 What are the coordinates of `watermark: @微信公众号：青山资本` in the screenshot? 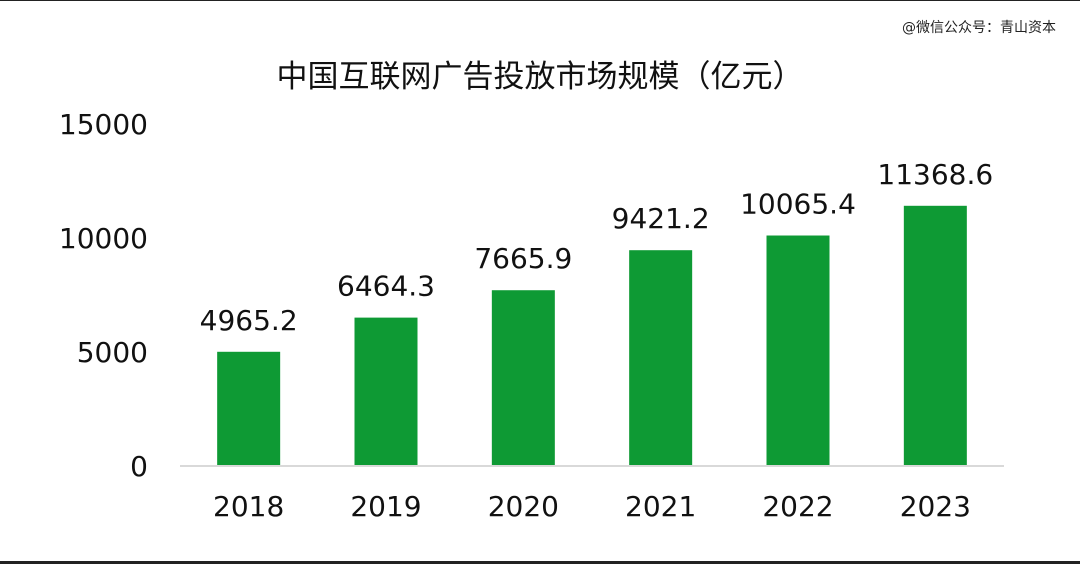 It's located at (979, 28).